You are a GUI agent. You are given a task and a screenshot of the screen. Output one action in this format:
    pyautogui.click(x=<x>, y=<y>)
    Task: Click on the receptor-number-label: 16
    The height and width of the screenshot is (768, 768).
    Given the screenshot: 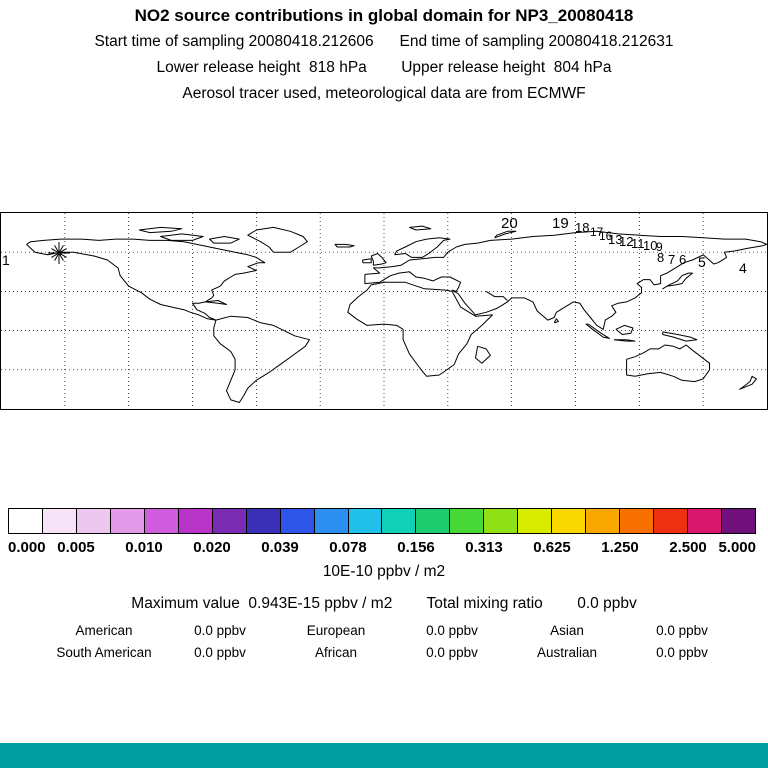 What is the action you would take?
    pyautogui.click(x=606, y=236)
    